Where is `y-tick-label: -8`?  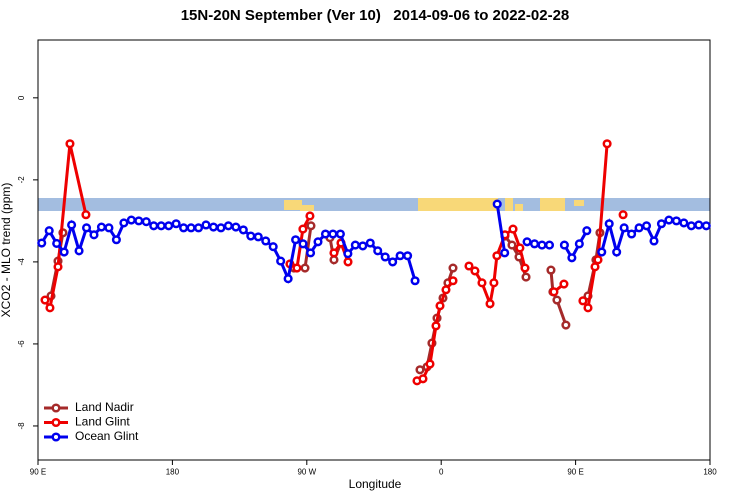 y-tick-label: -8 is located at coordinates (21, 426).